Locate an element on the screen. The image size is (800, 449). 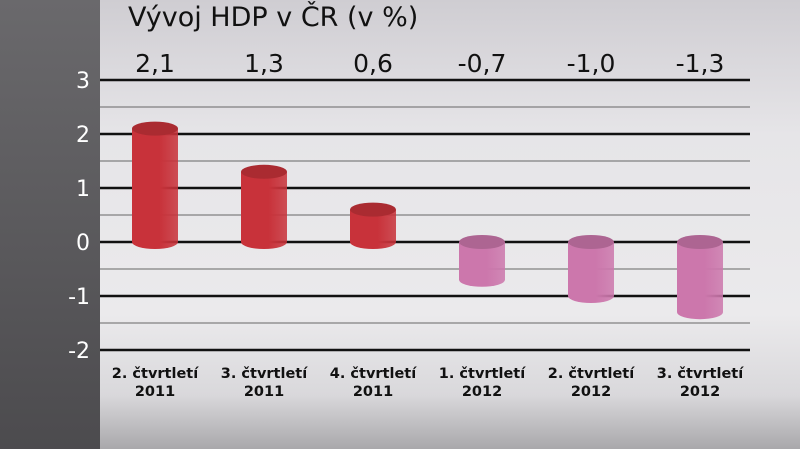
chart-title: Vývoj HDP v ČR (v %) is located at coordinates (273, 17).